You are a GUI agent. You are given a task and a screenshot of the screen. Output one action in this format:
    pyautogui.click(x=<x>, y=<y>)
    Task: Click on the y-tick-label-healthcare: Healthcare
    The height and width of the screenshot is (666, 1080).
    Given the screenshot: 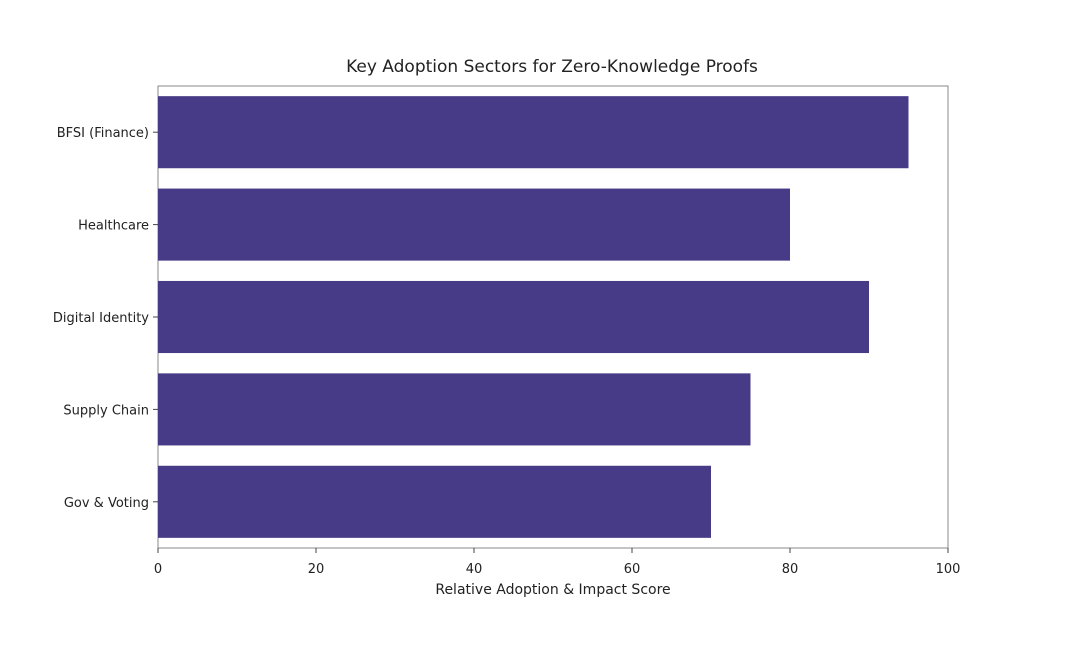 What is the action you would take?
    pyautogui.click(x=113, y=226)
    